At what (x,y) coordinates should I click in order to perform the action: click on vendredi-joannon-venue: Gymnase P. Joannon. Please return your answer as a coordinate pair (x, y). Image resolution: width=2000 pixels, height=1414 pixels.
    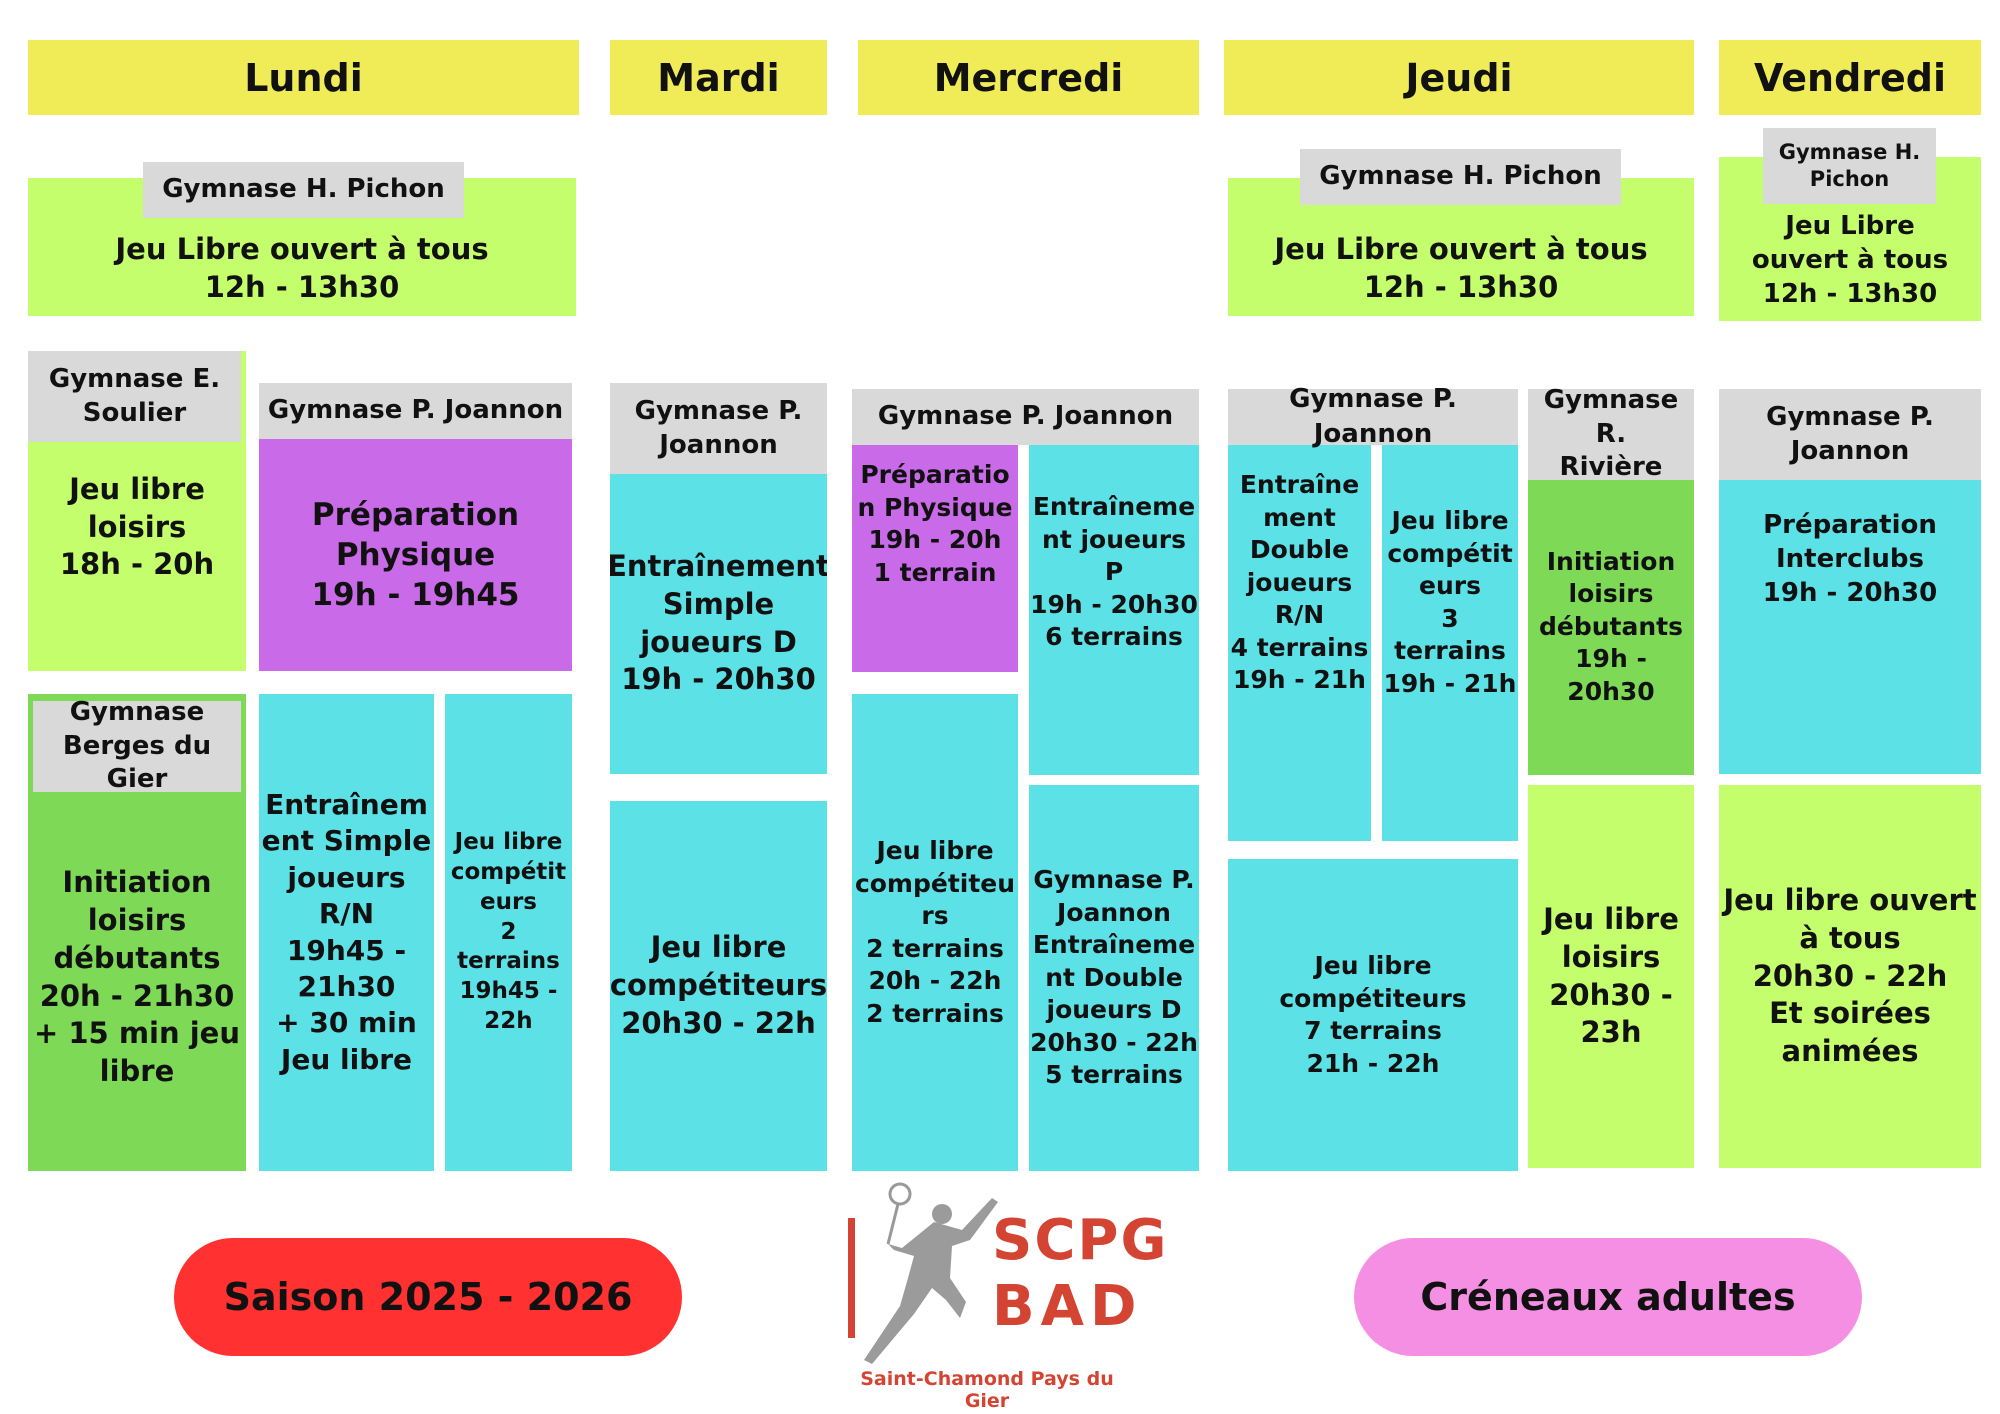
    Looking at the image, I should click on (1850, 434).